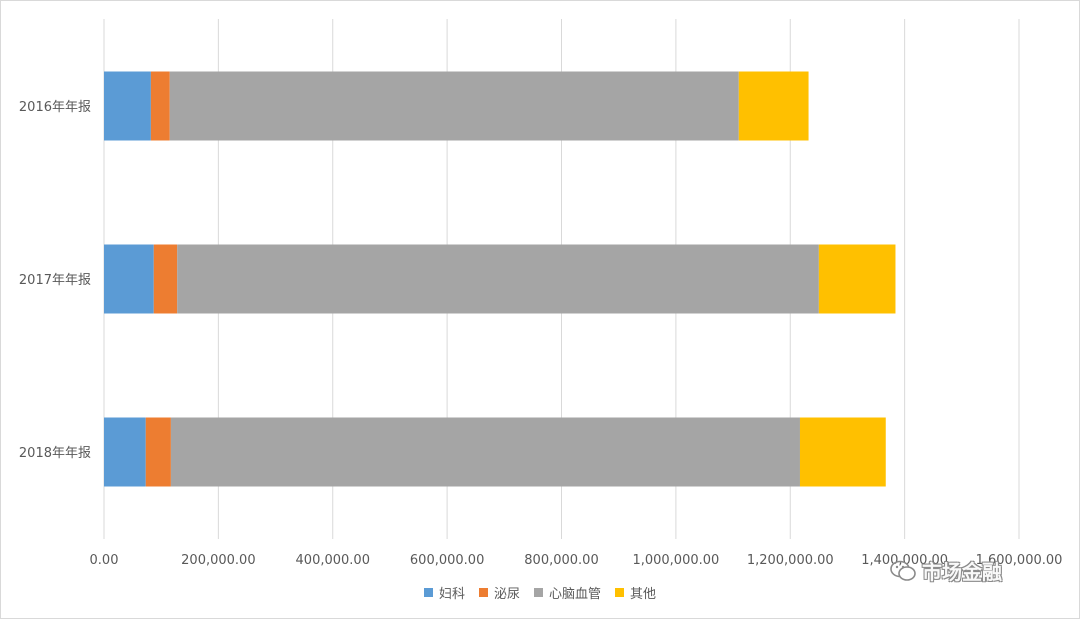 This screenshot has width=1080, height=619. I want to click on x-tick-label: 1,200,000.00, so click(790, 560).